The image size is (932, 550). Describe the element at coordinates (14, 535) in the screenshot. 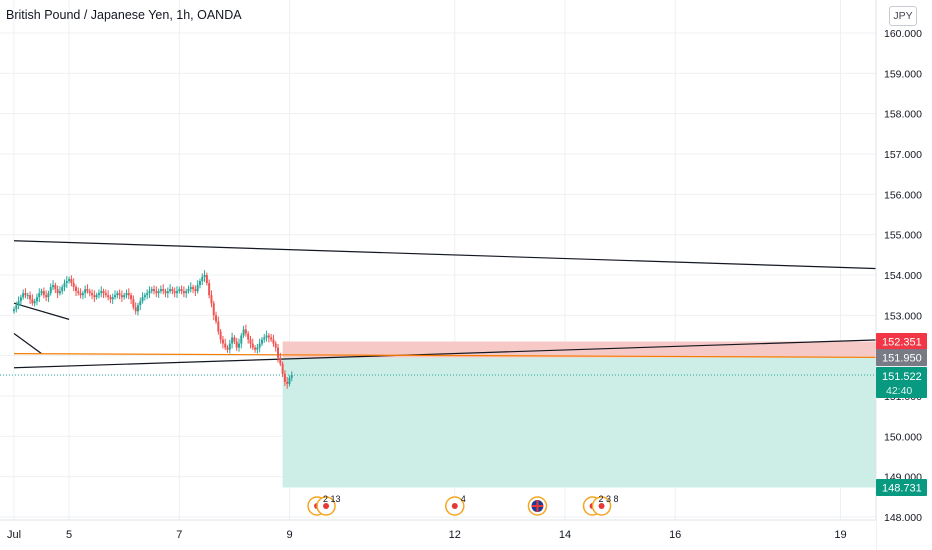

I see `time-tick-label: Jul` at that location.